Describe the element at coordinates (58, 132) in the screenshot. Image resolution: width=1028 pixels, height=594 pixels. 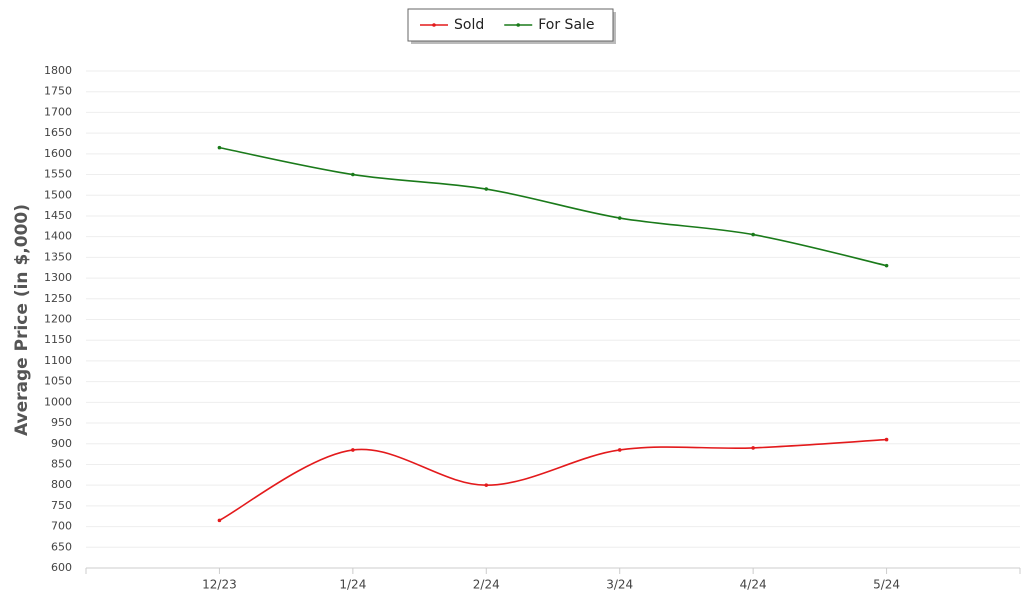
I see `y-tick-label: 1650` at that location.